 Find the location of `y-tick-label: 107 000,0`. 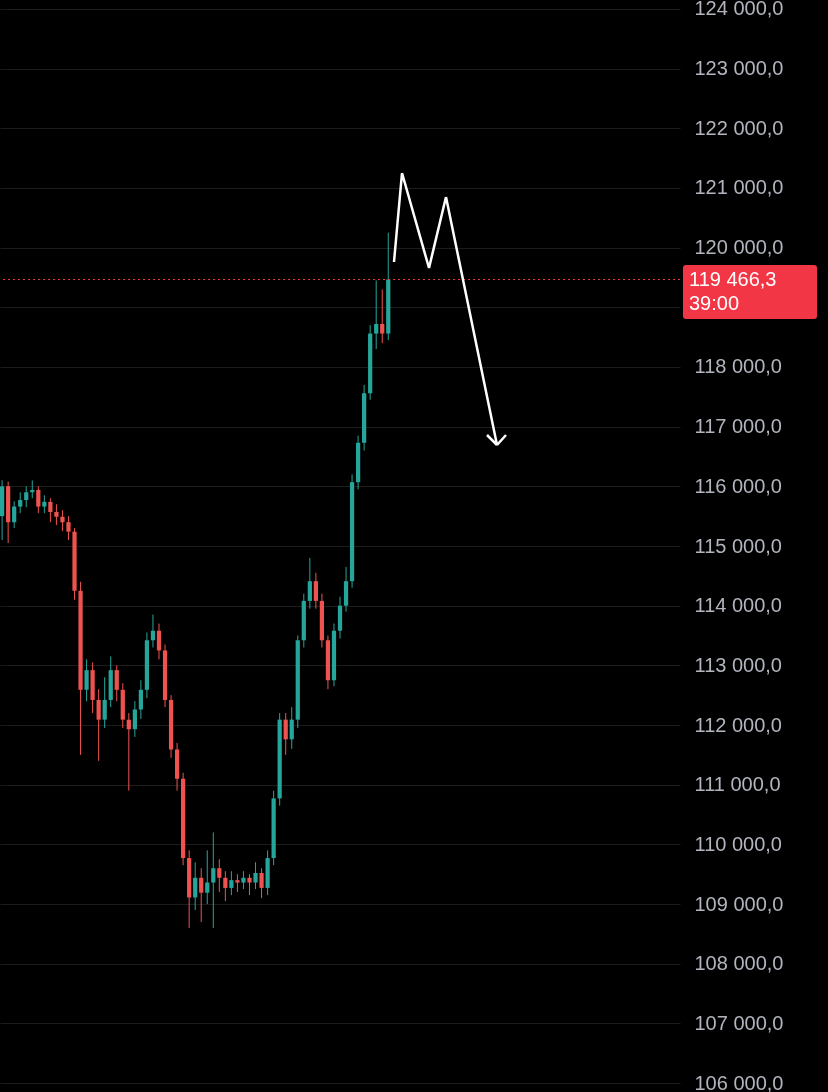

y-tick-label: 107 000,0 is located at coordinates (739, 1022).